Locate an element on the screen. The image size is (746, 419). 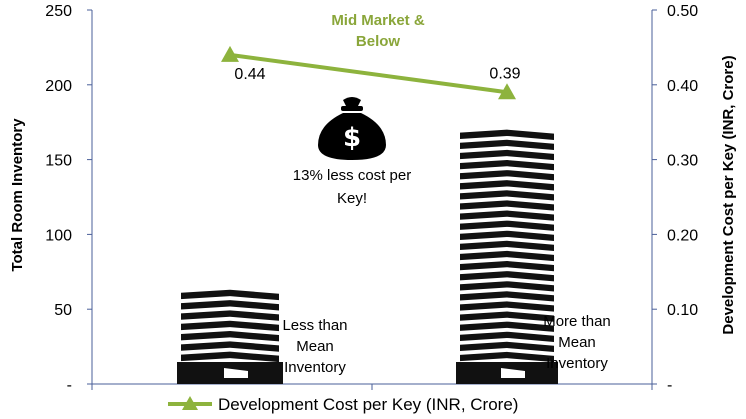
cost-line-series: 0.44 0.39 is located at coordinates (371, 72).